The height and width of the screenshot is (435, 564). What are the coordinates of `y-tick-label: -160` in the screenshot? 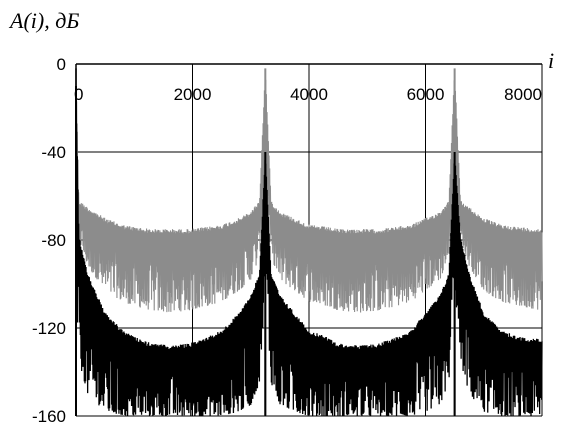 It's located at (49, 416).